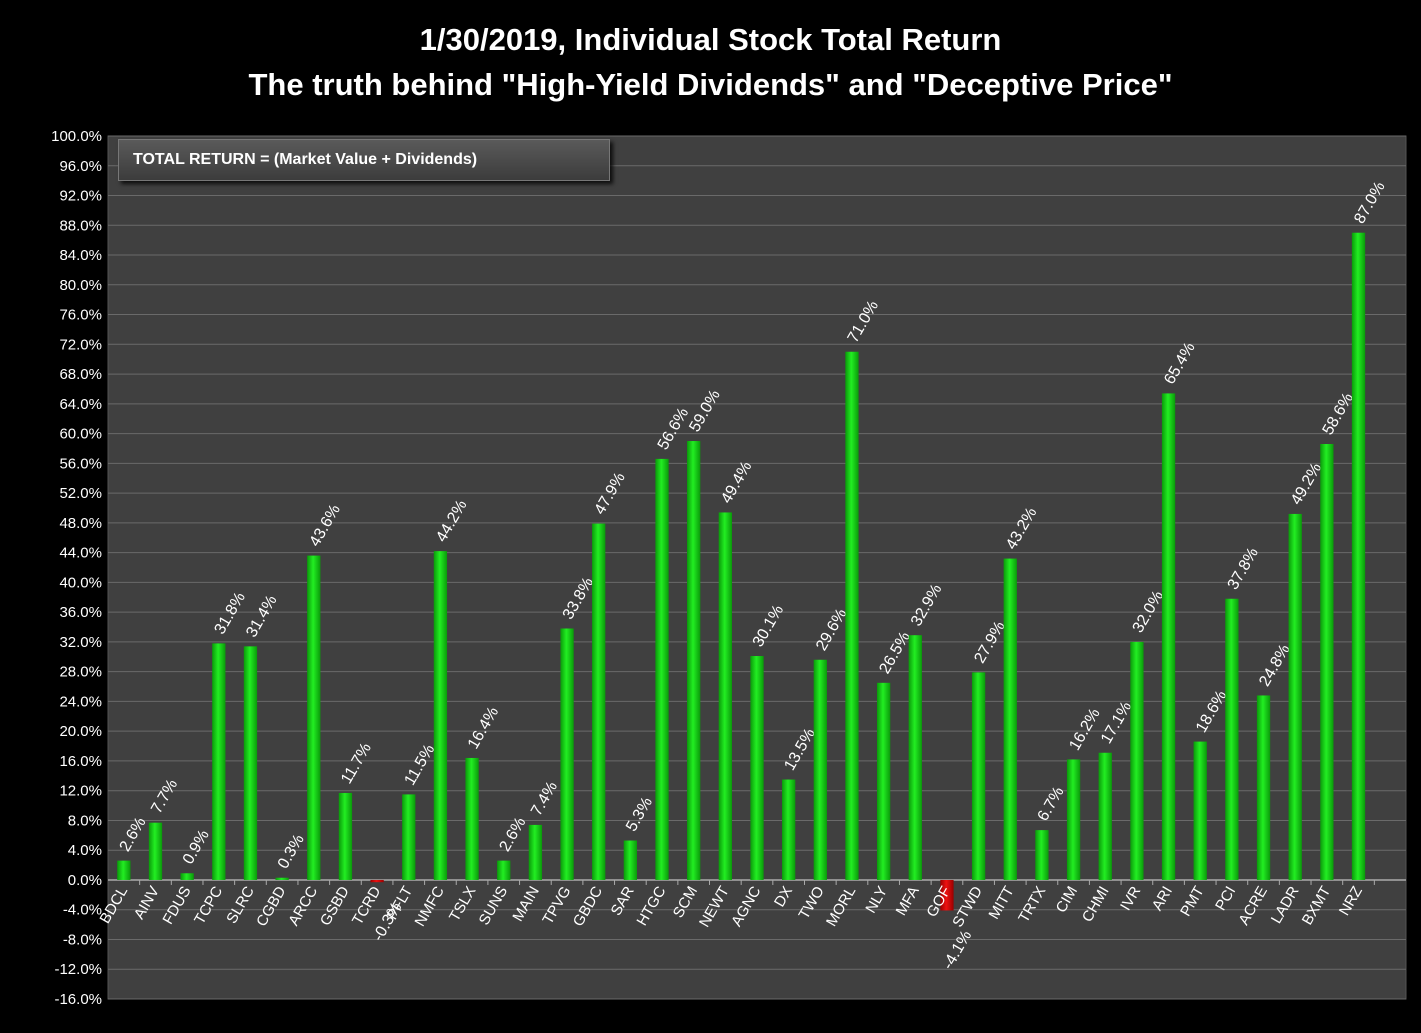 The width and height of the screenshot is (1421, 1033). Describe the element at coordinates (409, 837) in the screenshot. I see `bar-pflt` at that location.